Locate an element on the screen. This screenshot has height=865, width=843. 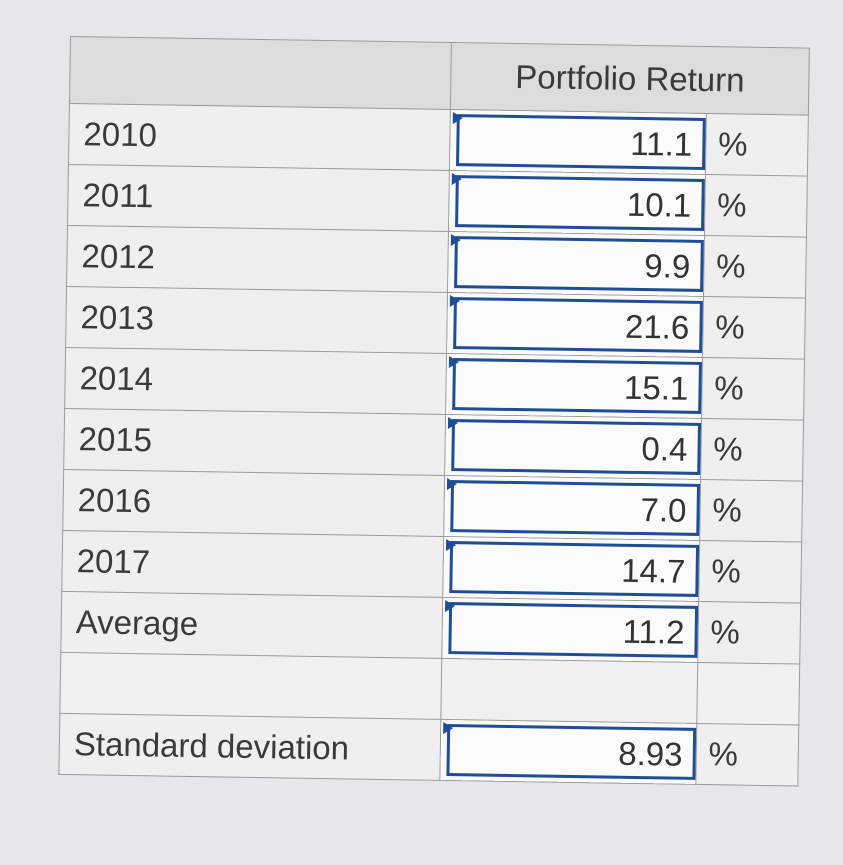
return-input: 0.4 is located at coordinates (576, 447).